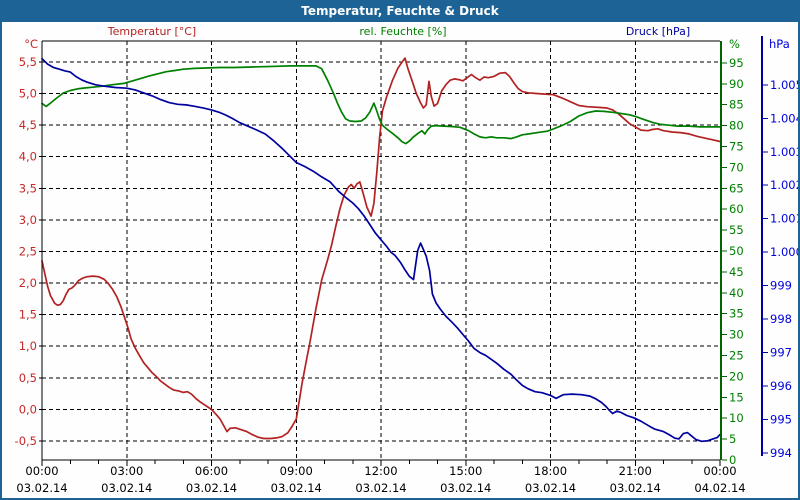  What do you see at coordinates (31, 44) in the screenshot?
I see `temperature-unit-label: °C` at bounding box center [31, 44].